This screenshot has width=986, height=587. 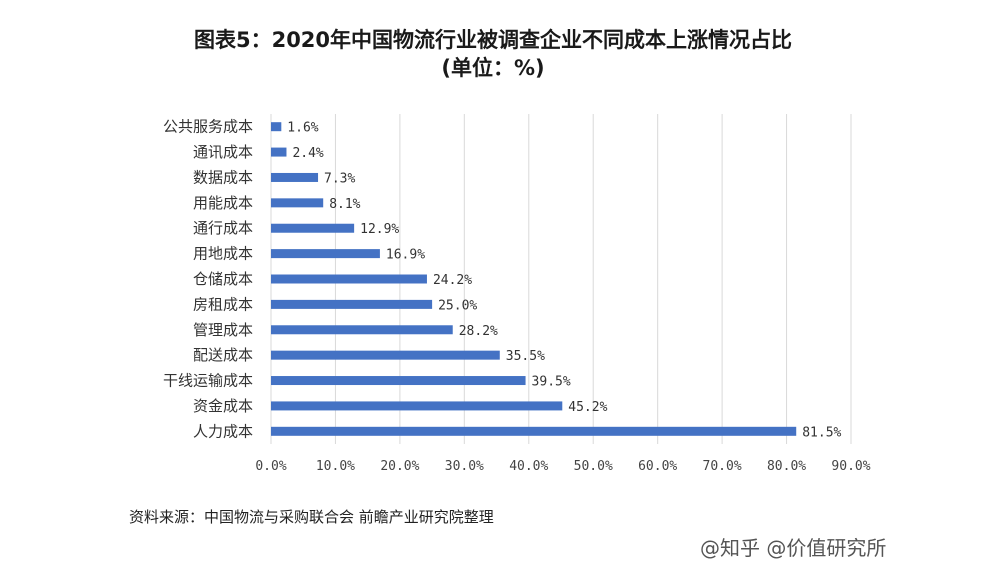 What do you see at coordinates (551, 382) in the screenshot?
I see `value-label: 39.5%` at bounding box center [551, 382].